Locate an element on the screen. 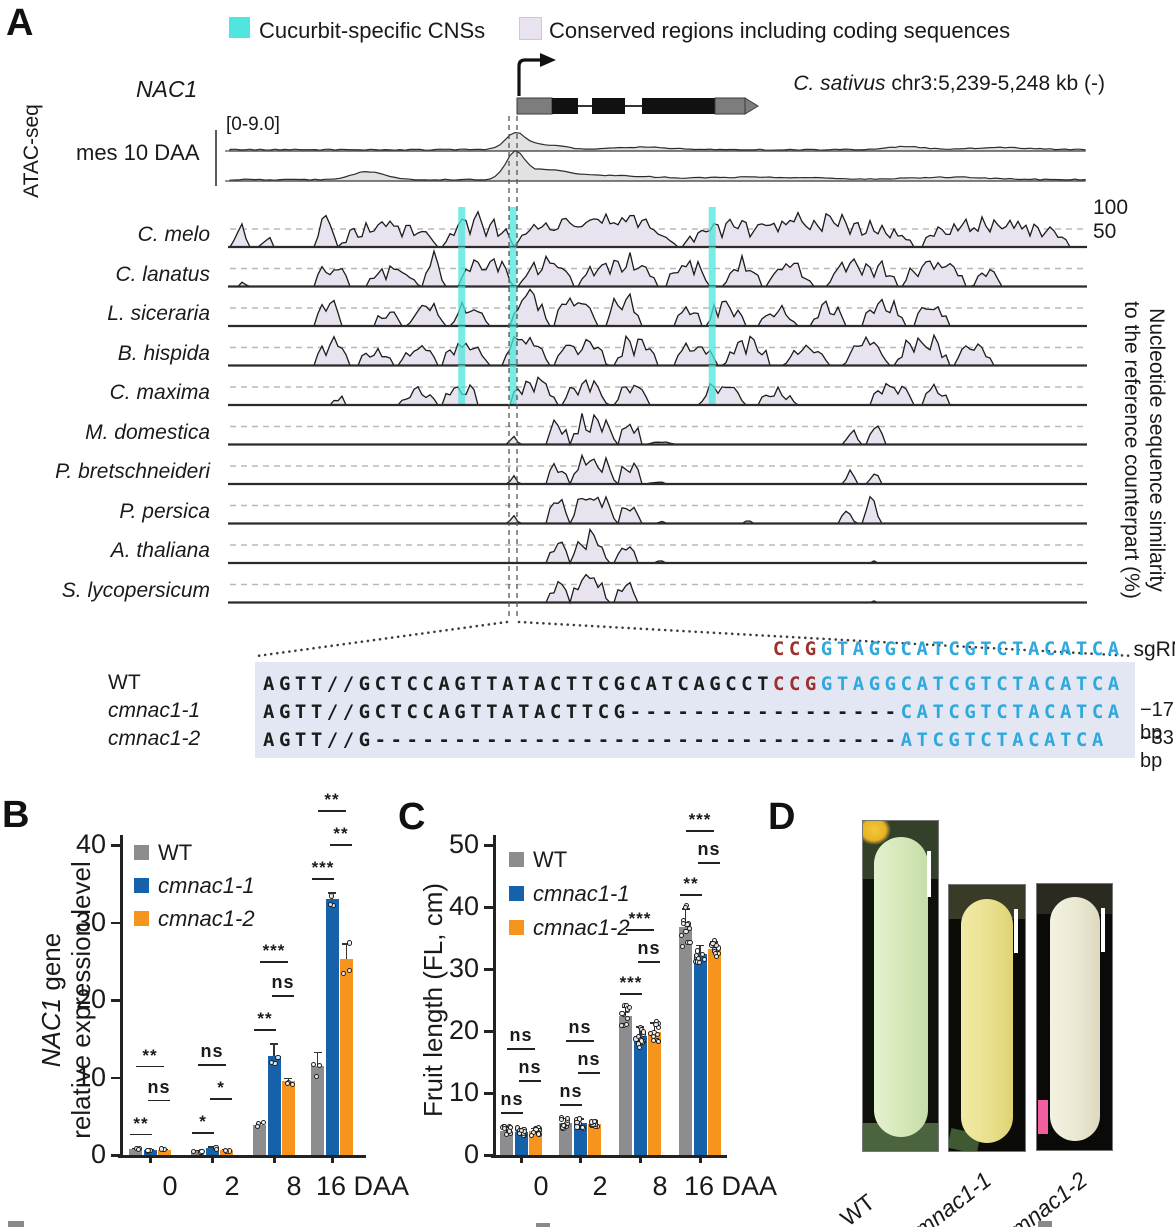 The width and height of the screenshot is (1175, 1227). sequence-segment-base: --------------------------------- is located at coordinates (637, 740).